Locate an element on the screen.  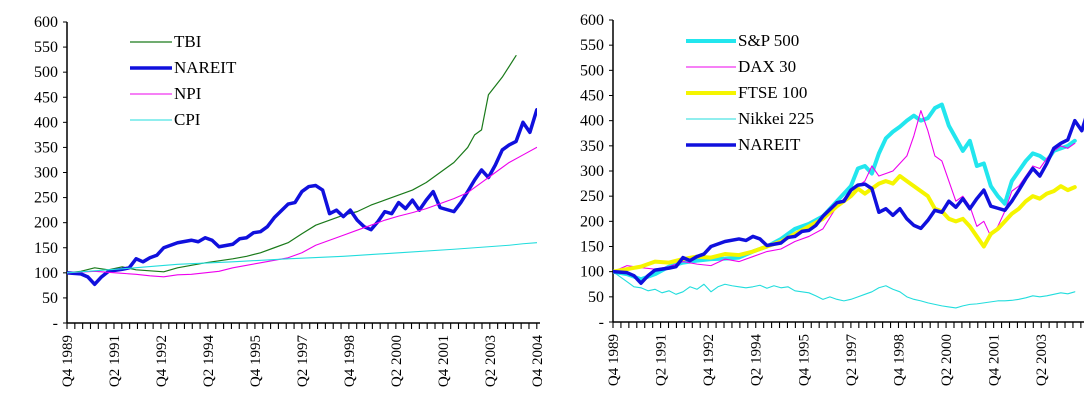
chart-1-x-tick-label: Q4 2004 is located at coordinates (1083, 360).